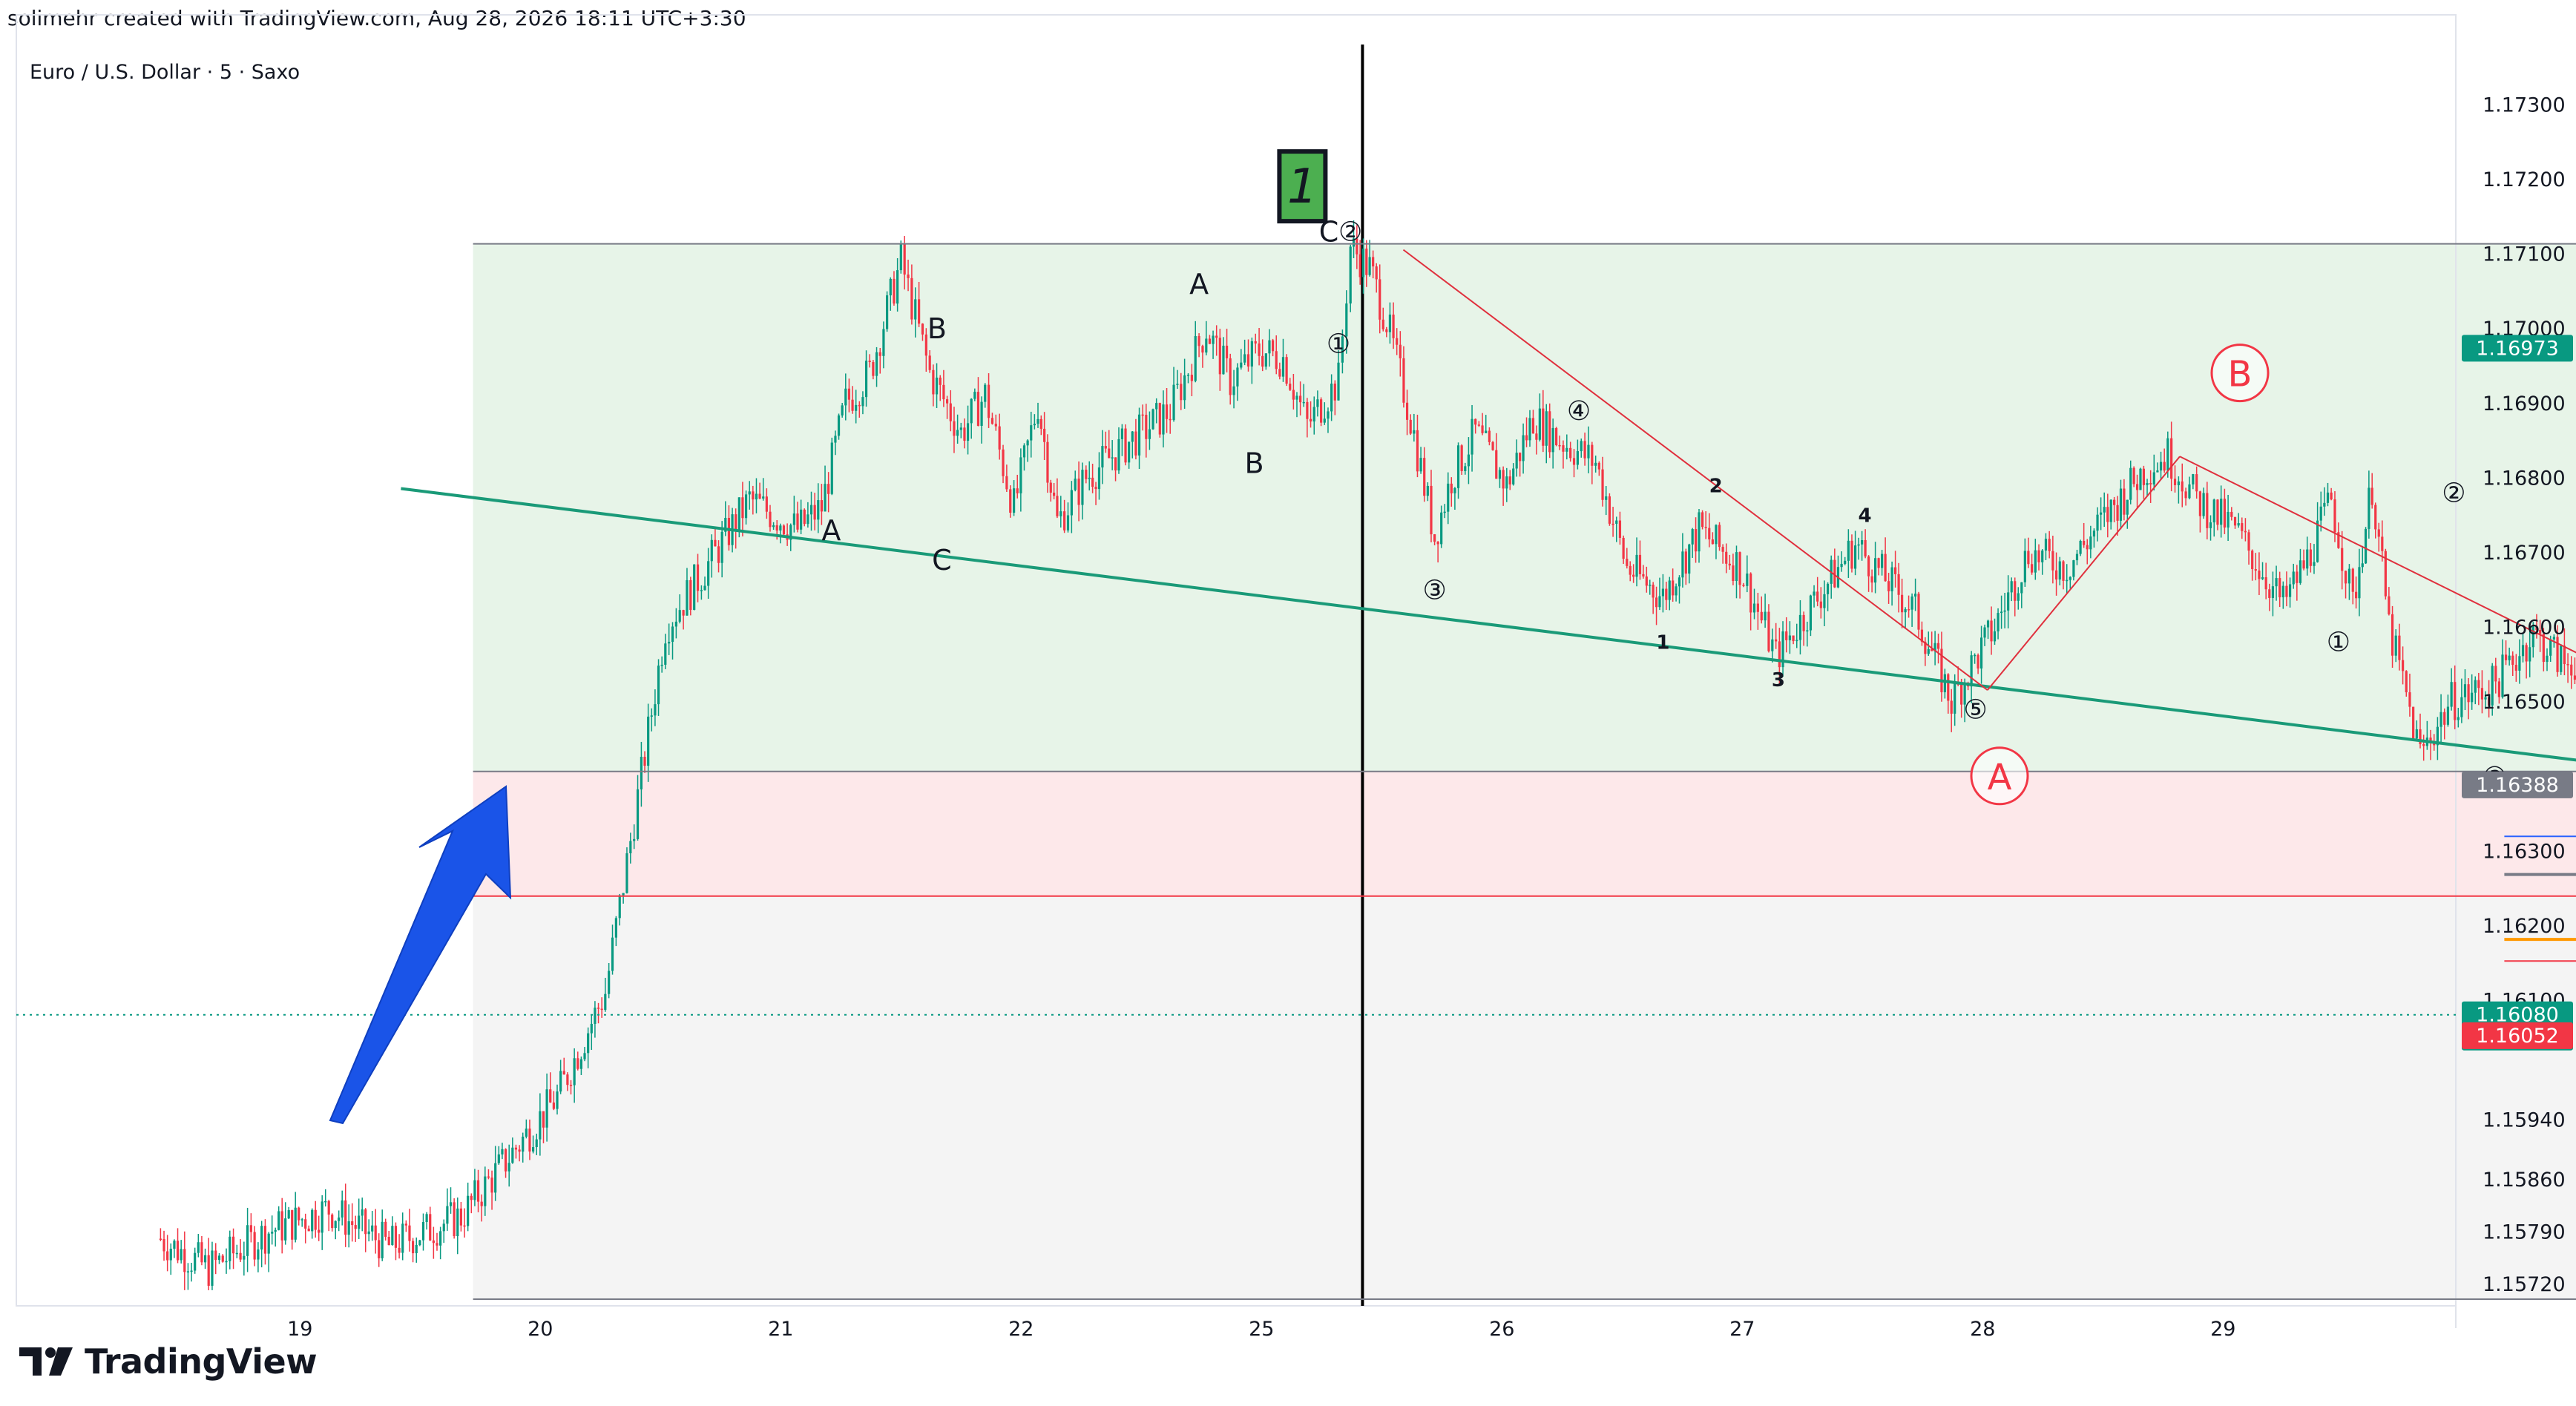 The image size is (2576, 1406). What do you see at coordinates (2524, 628) in the screenshot?
I see `price-tick: 1.16600` at bounding box center [2524, 628].